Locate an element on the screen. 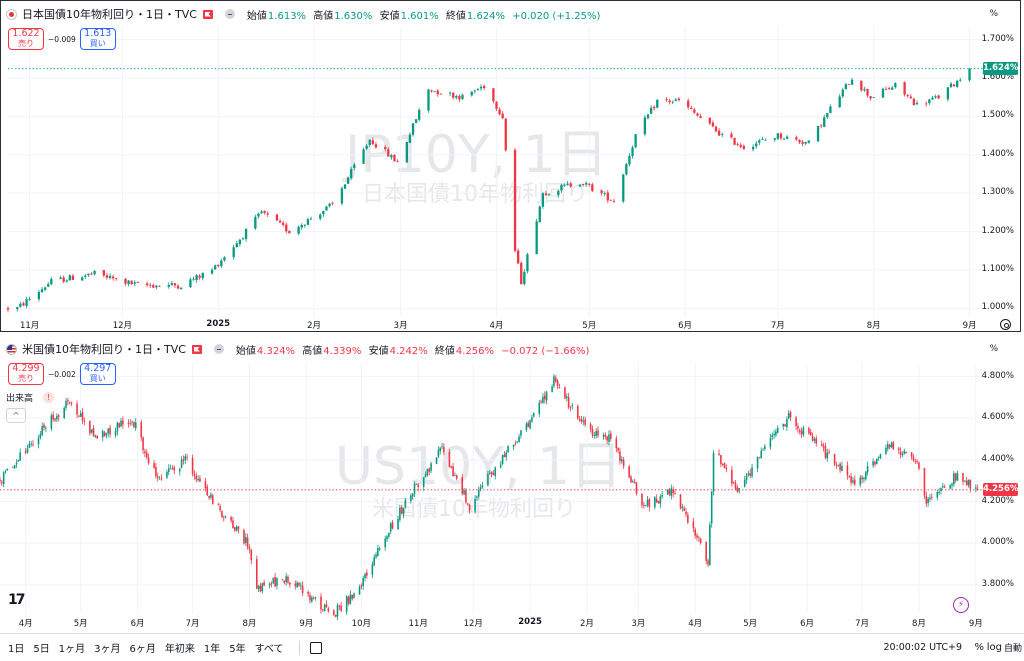 This screenshot has width=1024, height=661. range-button-2: 1ヶ月 is located at coordinates (72, 649).